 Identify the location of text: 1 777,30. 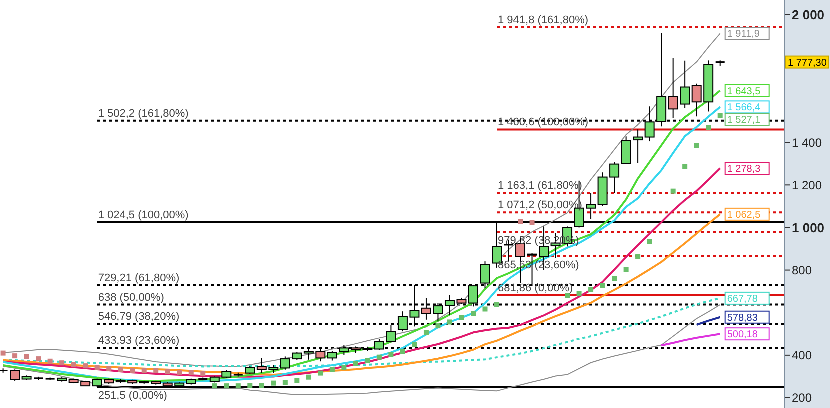
(808, 63).